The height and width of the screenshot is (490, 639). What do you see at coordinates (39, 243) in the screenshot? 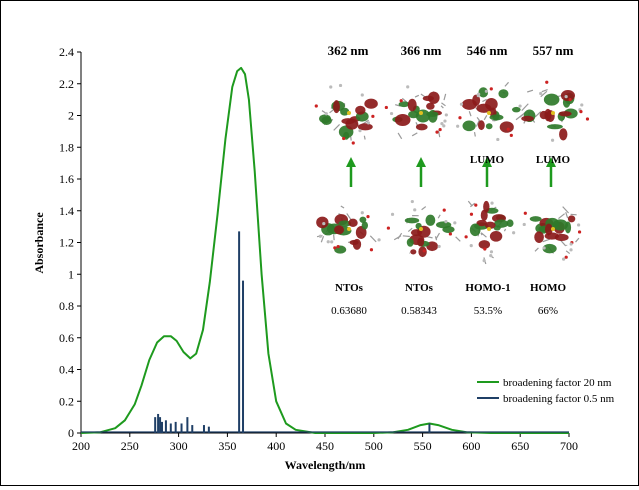
I see `y-axis-label: Absorbance` at bounding box center [39, 243].